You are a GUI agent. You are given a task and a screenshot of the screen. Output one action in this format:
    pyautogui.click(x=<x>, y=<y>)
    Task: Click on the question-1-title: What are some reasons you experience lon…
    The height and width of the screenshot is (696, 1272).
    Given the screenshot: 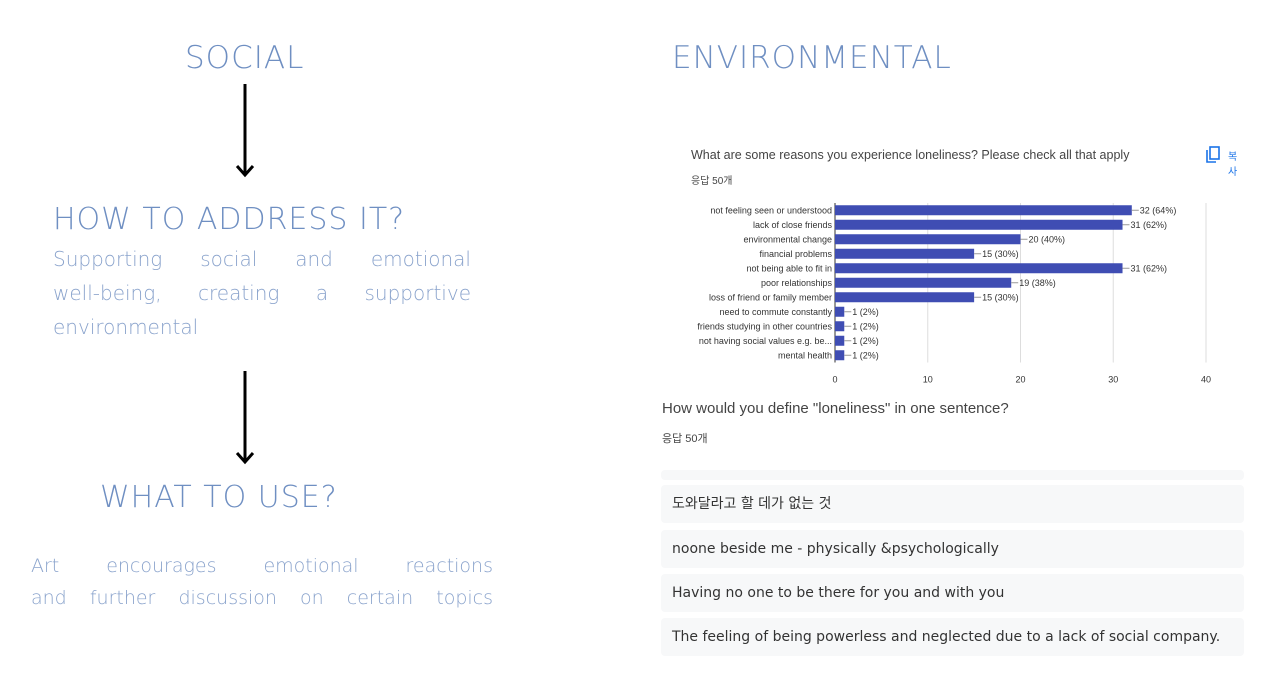 What is the action you would take?
    pyautogui.click(x=910, y=155)
    